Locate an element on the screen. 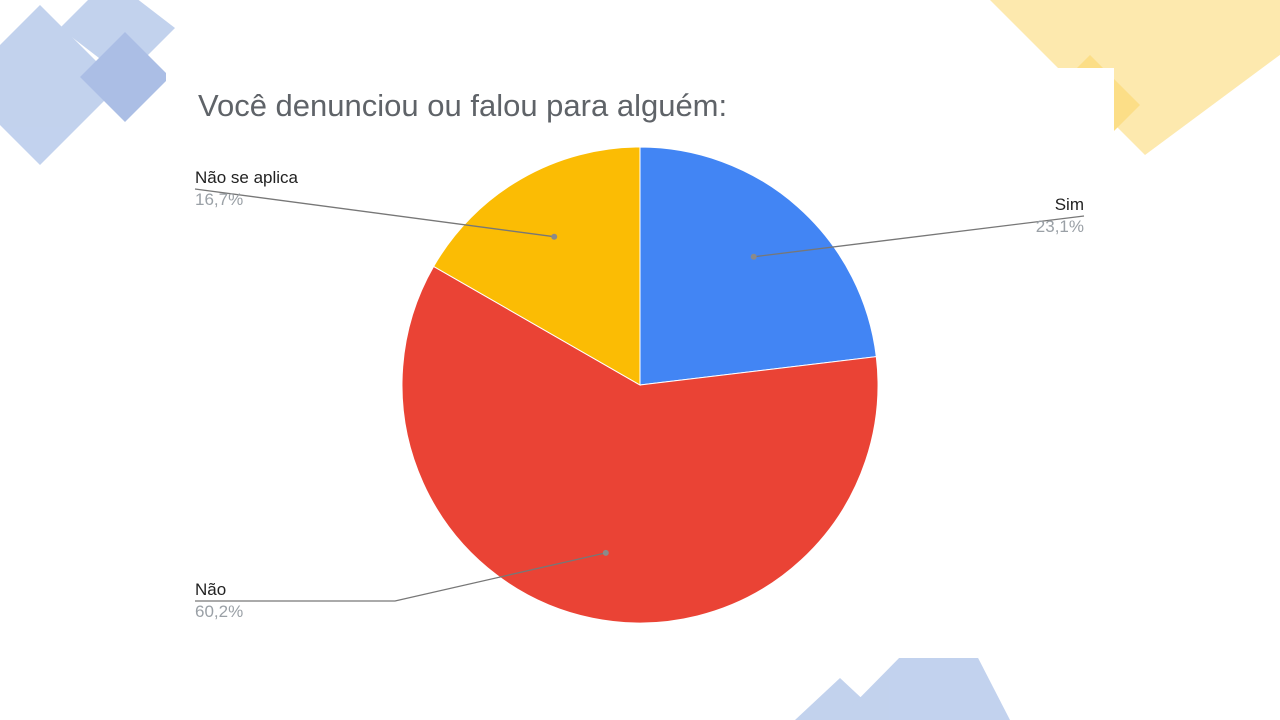  chart-title: Você denunciou ou falou para alguém: is located at coordinates (463, 105).